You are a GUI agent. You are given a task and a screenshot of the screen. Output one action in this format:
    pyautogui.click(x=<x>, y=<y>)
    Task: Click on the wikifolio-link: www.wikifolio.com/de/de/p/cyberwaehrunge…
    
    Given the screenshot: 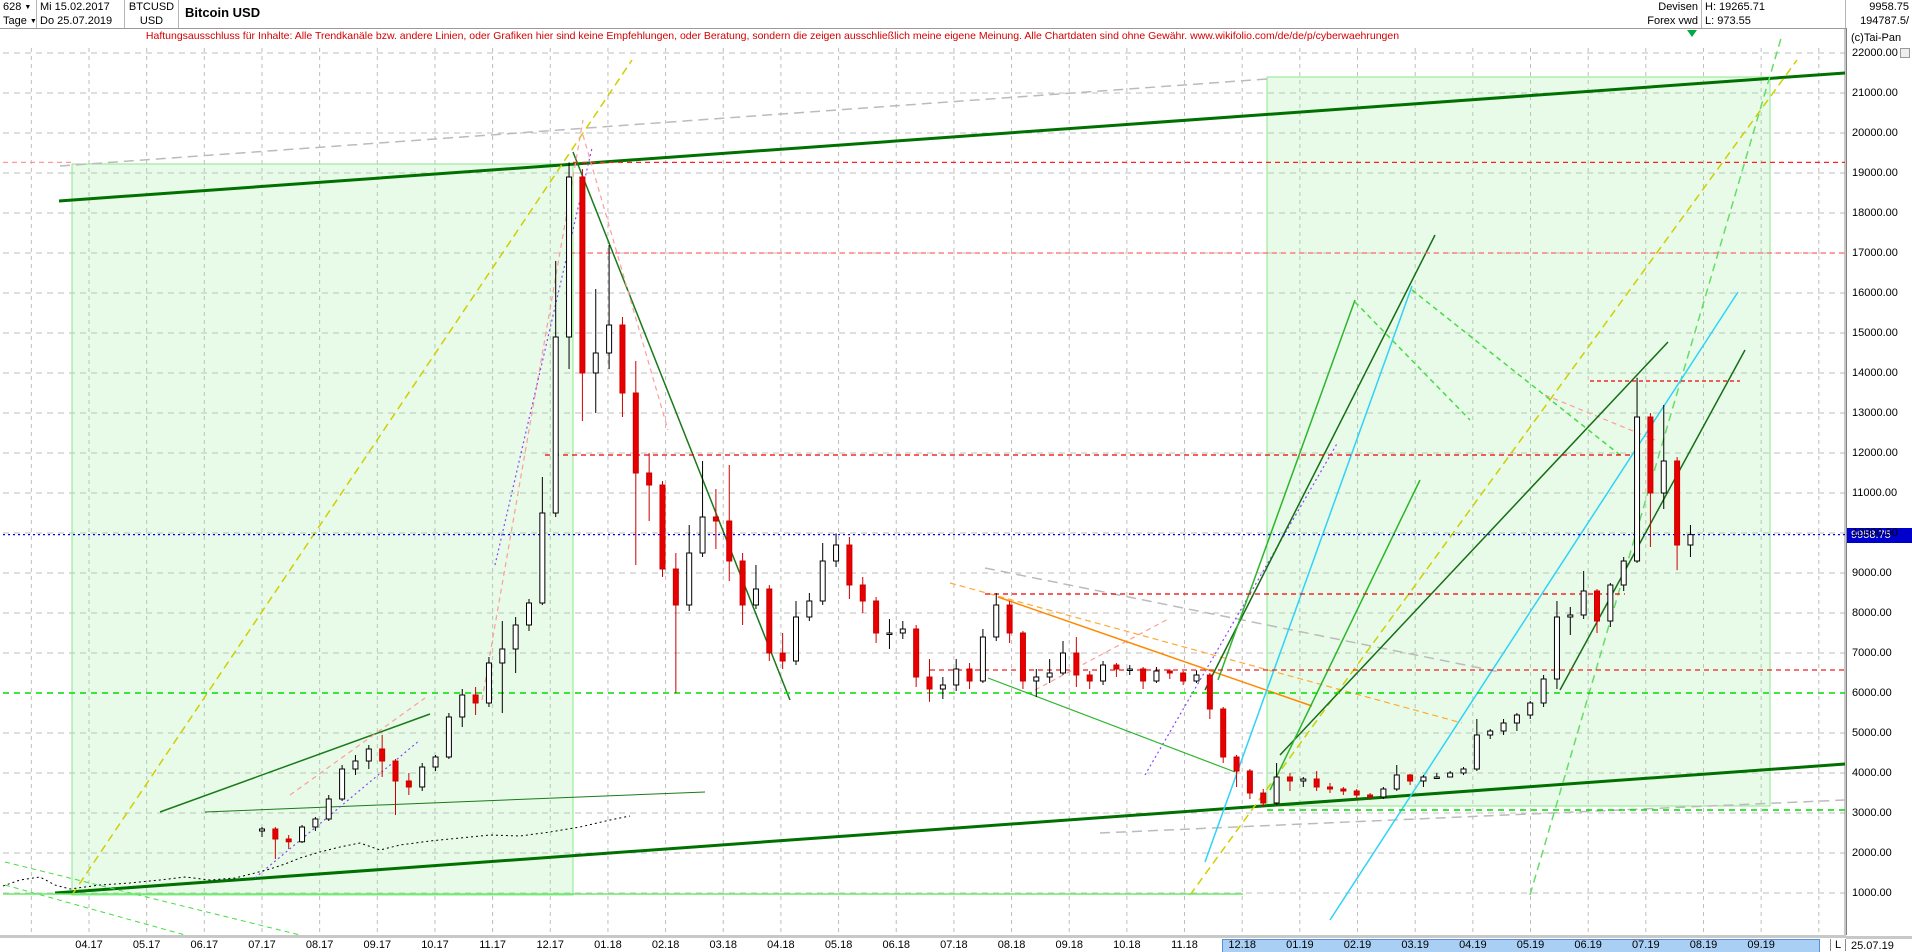 What is the action you would take?
    pyautogui.click(x=1295, y=36)
    